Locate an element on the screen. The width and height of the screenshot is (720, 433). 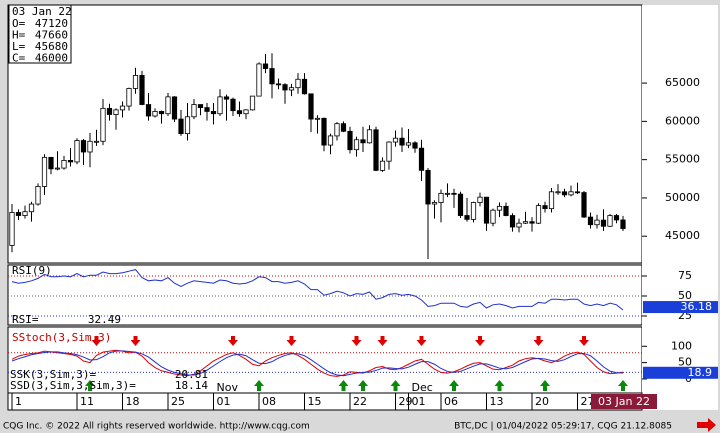
x-tick-label: 20 is located at coordinates (542, 401).